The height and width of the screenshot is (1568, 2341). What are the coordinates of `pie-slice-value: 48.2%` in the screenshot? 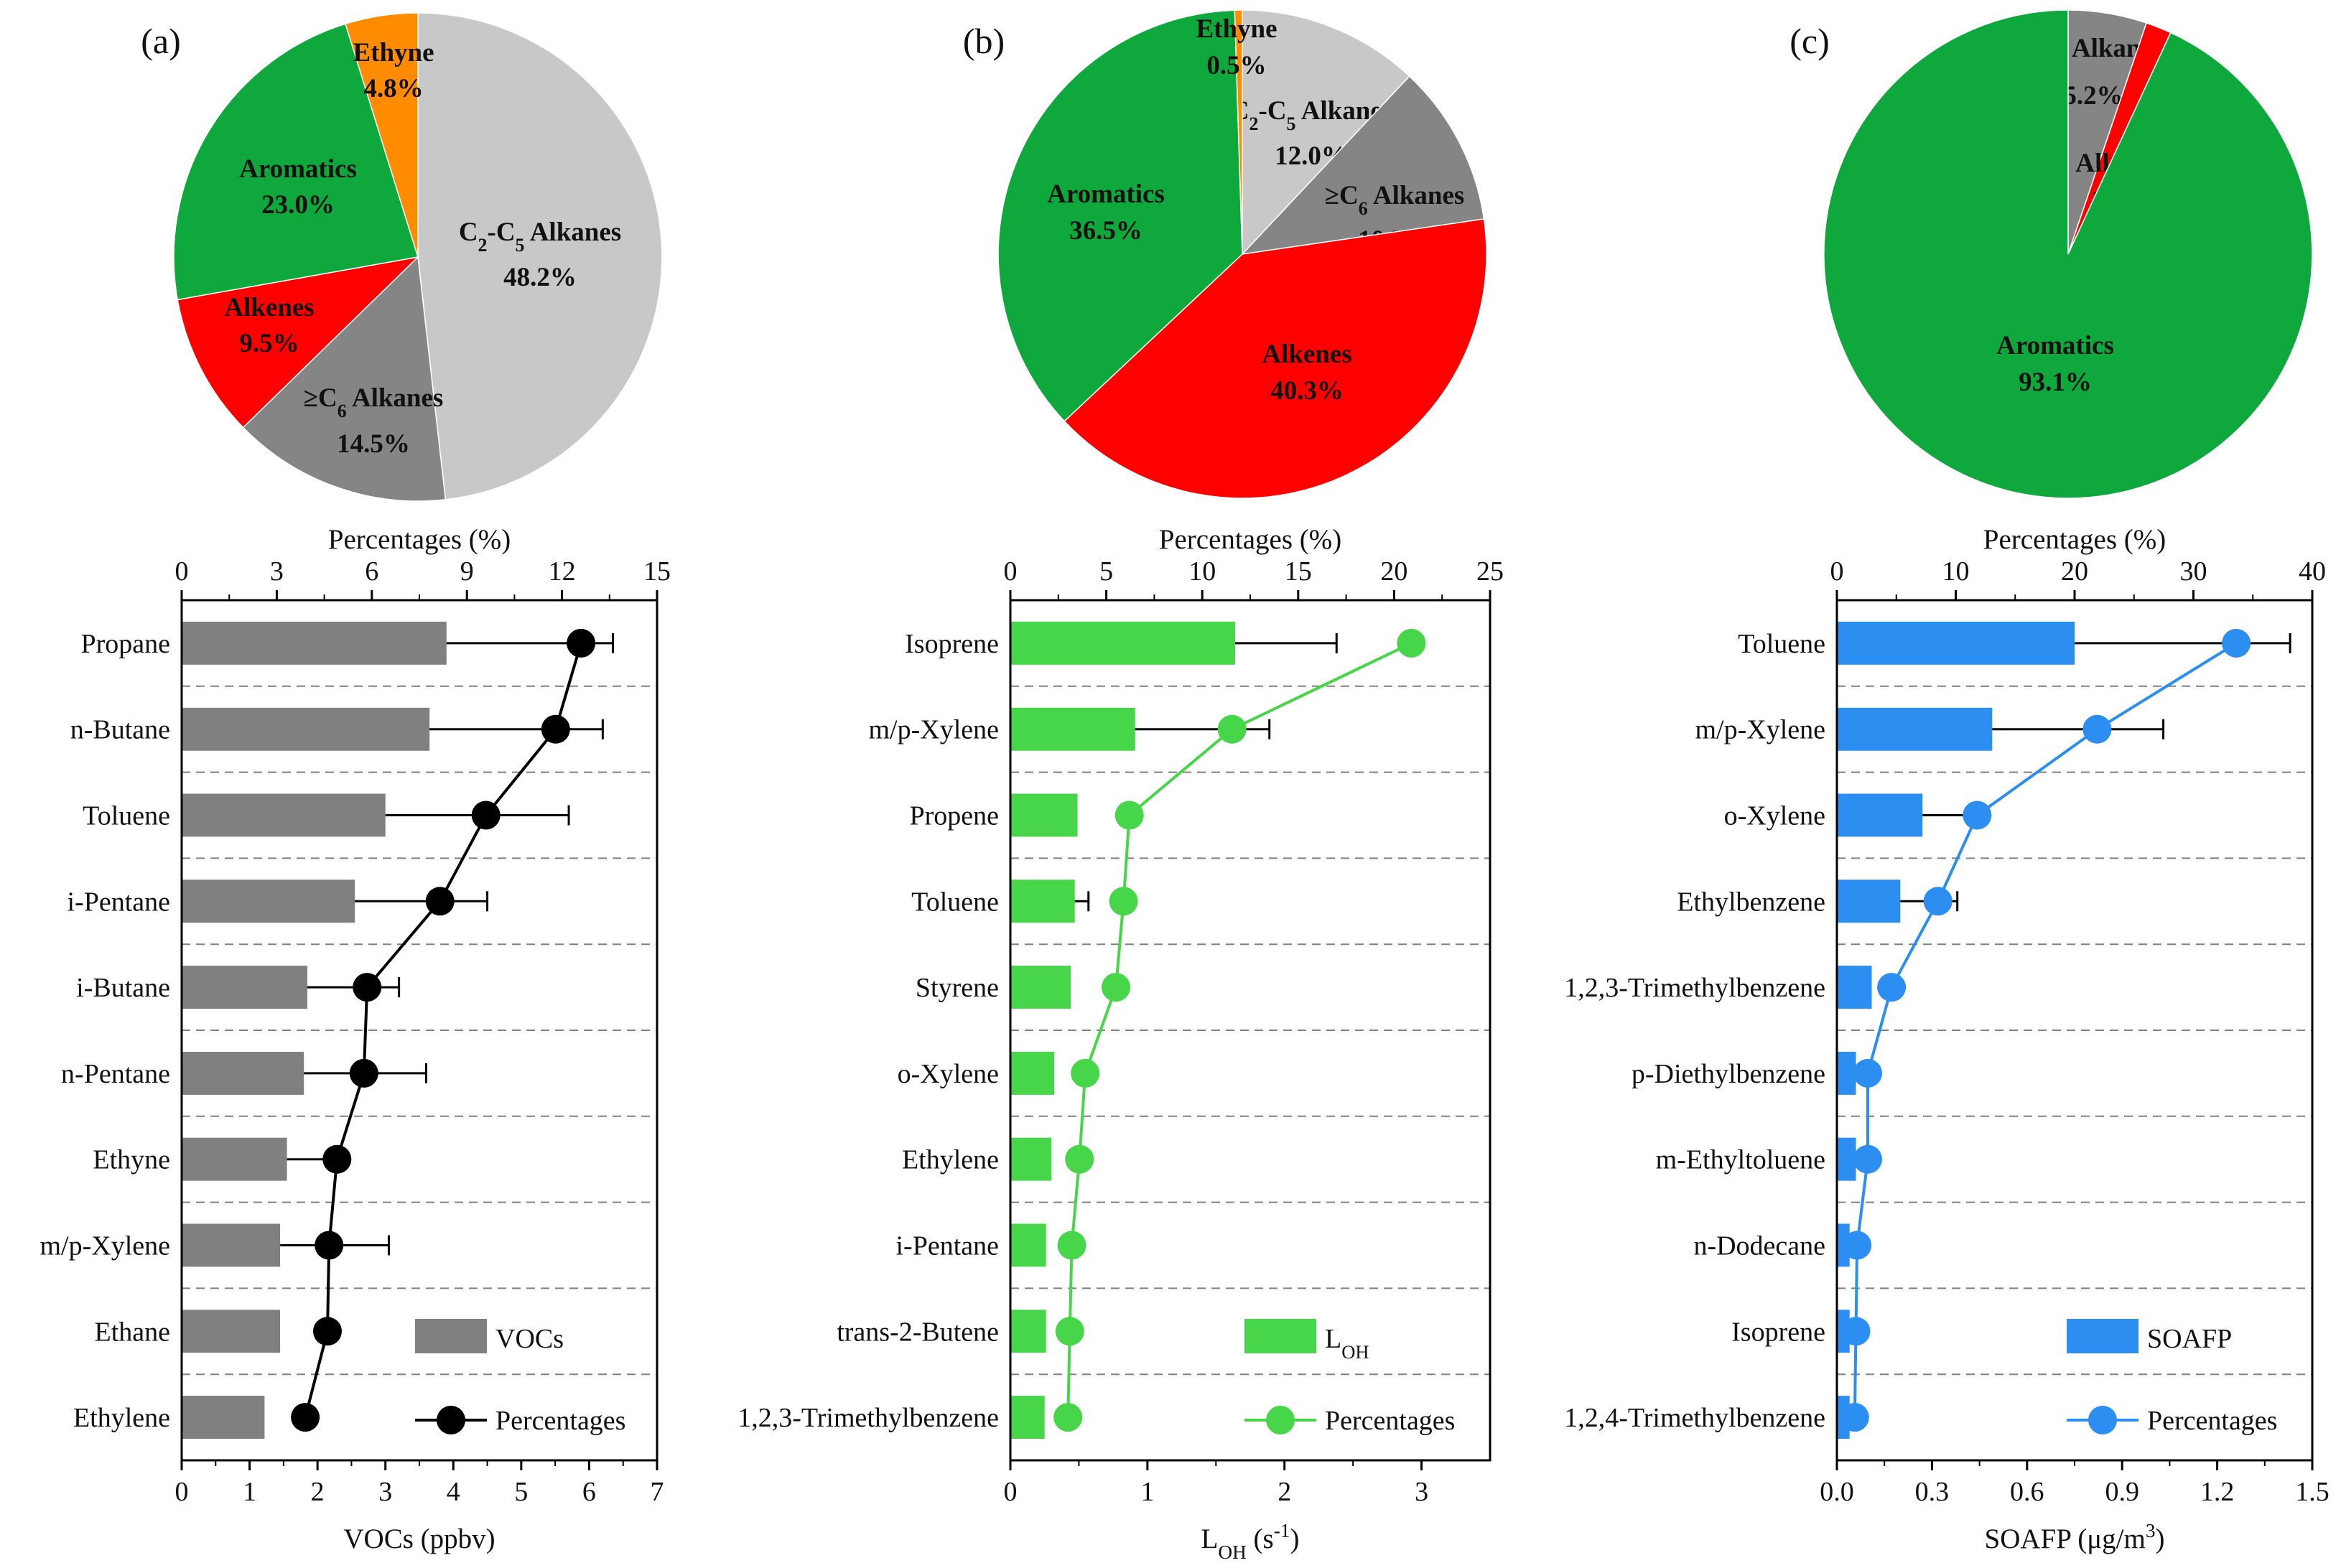 It's located at (540, 277).